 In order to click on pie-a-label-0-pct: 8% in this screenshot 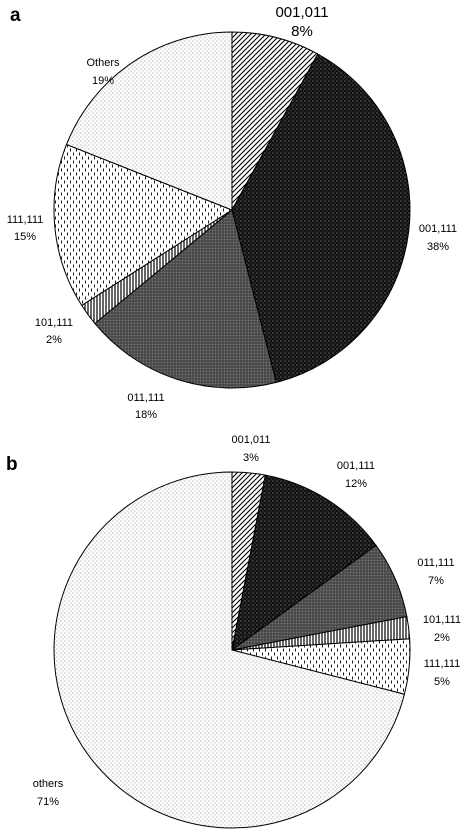, I will do `click(302, 31)`.